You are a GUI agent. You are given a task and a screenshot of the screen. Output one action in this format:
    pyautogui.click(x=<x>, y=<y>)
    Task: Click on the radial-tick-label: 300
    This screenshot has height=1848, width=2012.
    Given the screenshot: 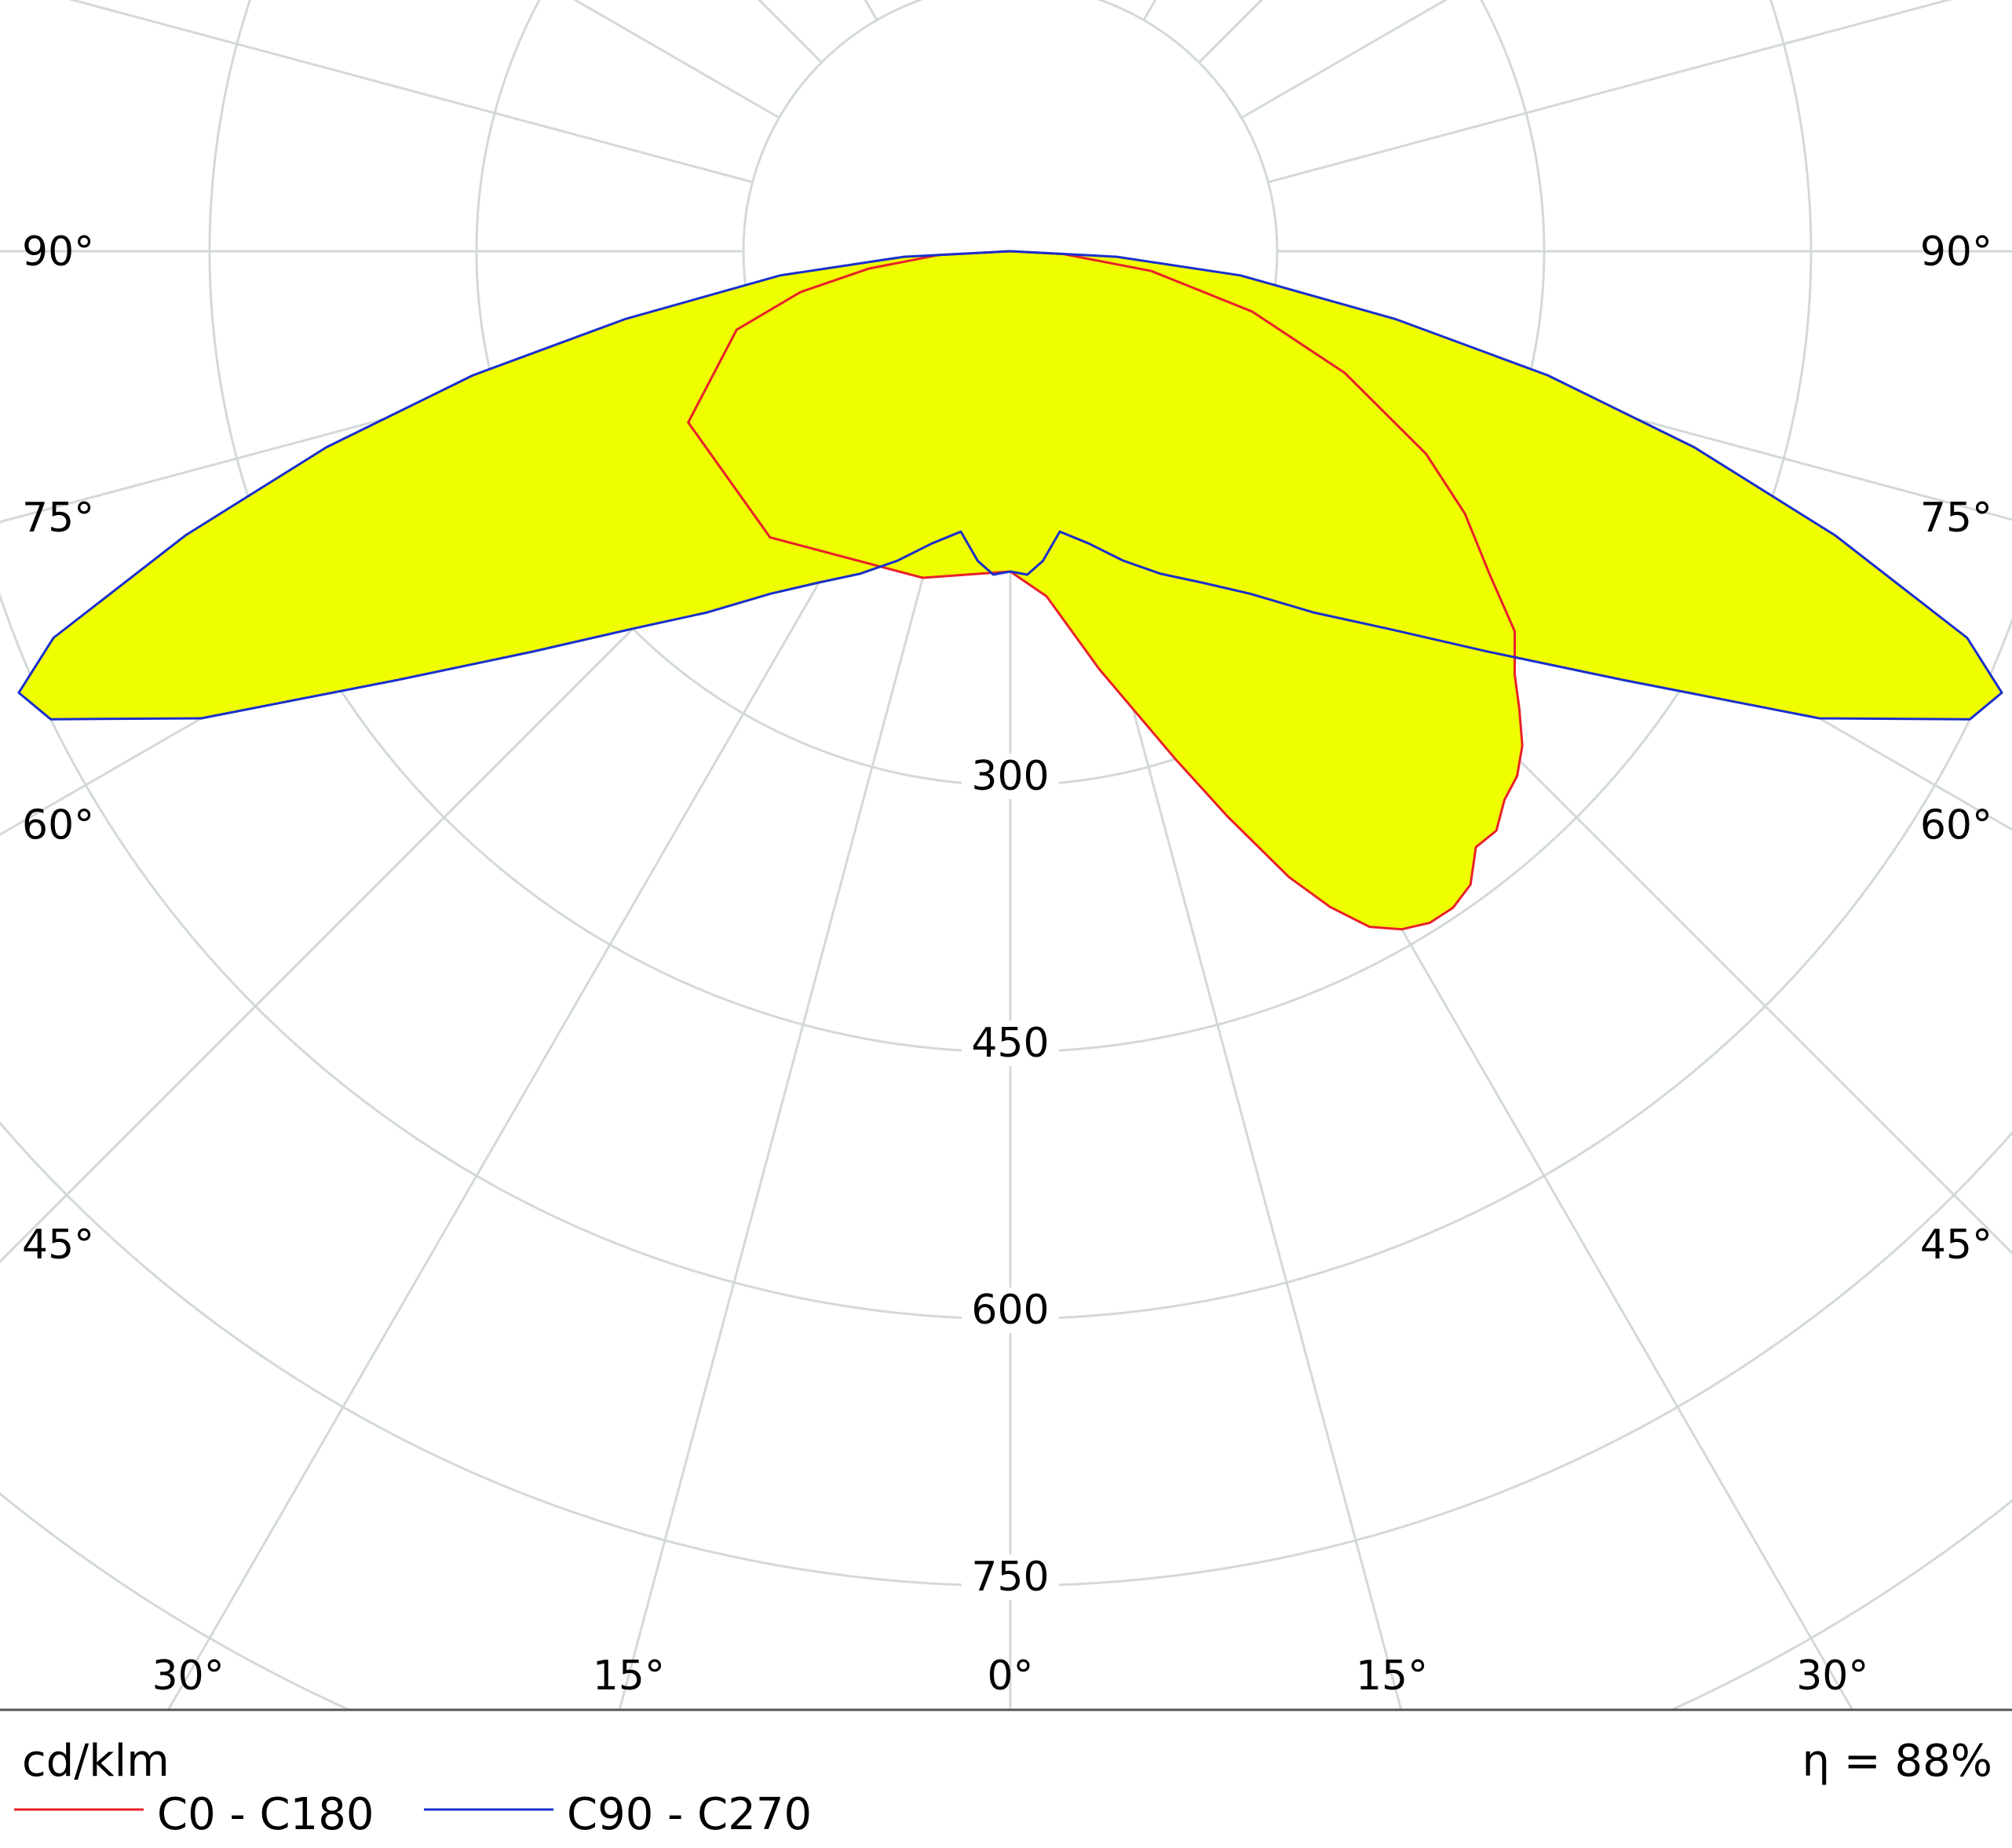 What is the action you would take?
    pyautogui.click(x=1010, y=776)
    